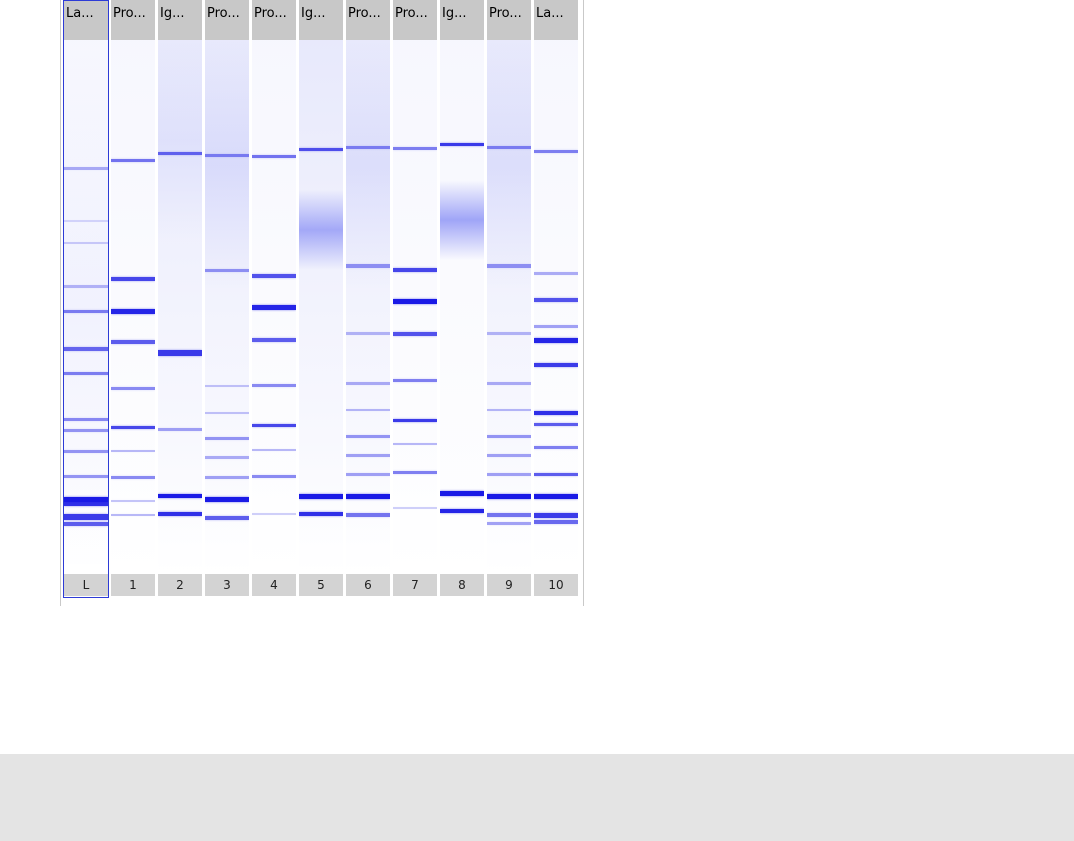  Describe the element at coordinates (368, 585) in the screenshot. I see `lane-number-label: 6` at that location.